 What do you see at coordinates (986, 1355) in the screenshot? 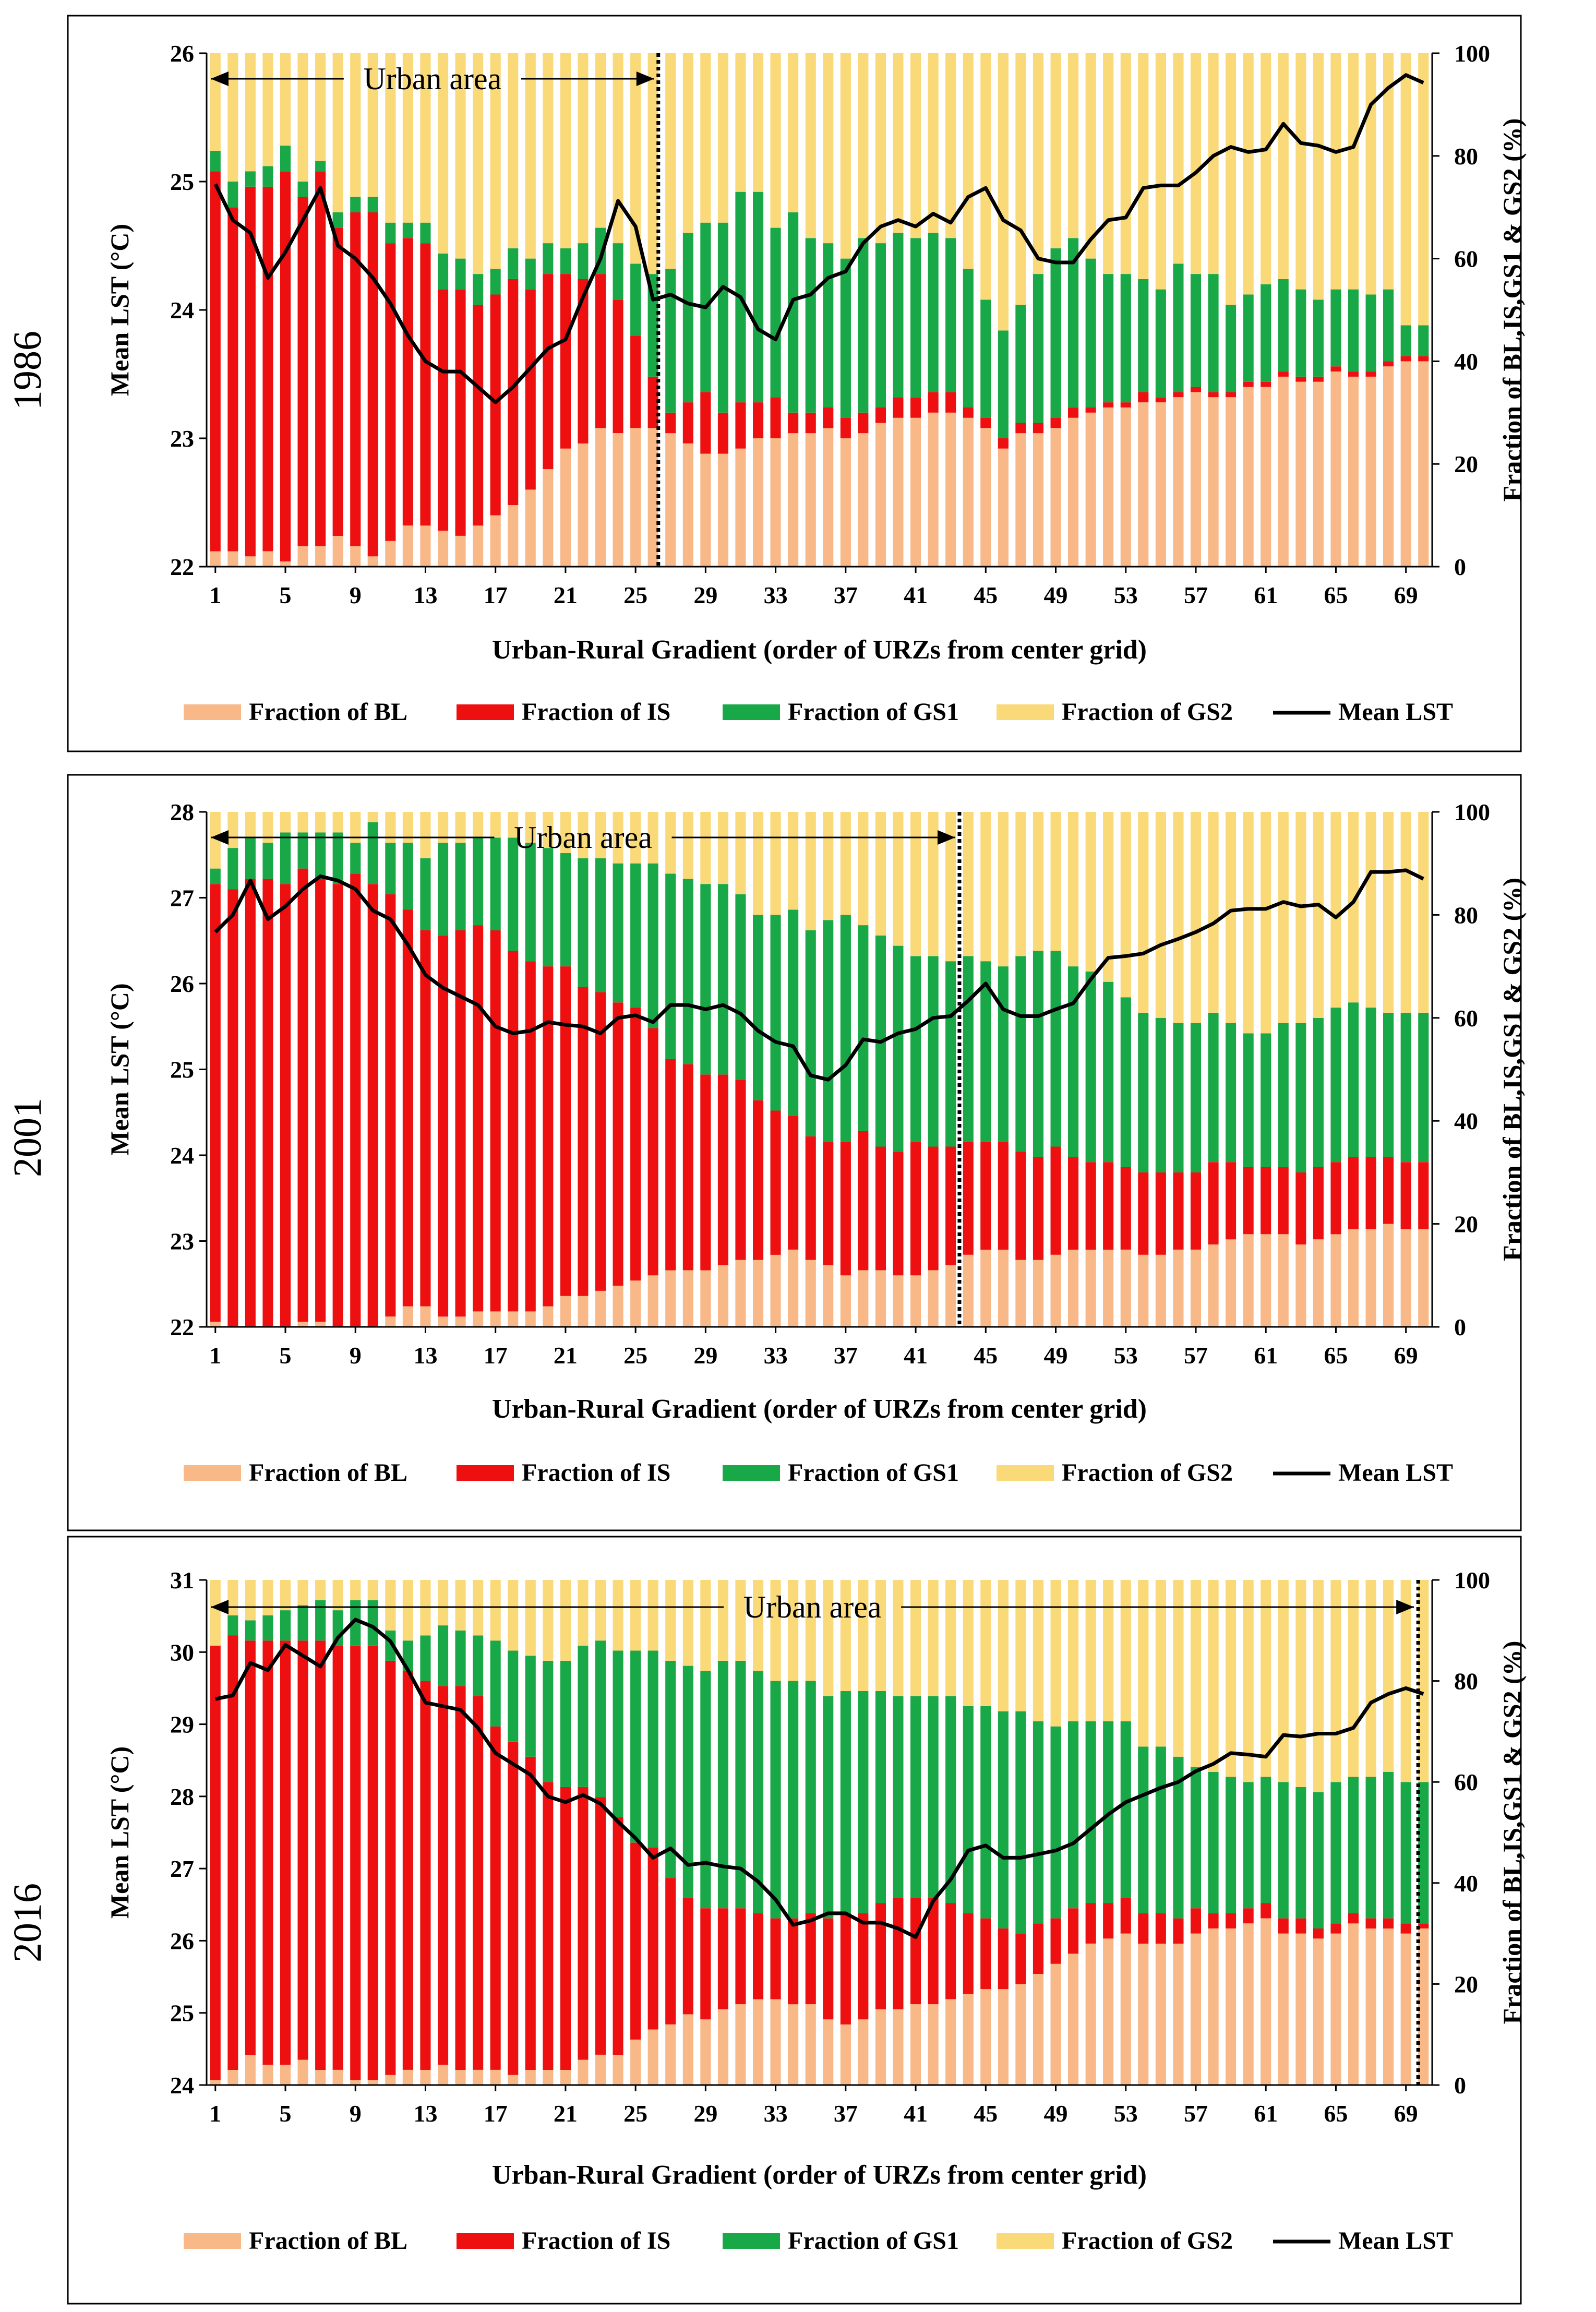
I see `x-tick-label: 45` at bounding box center [986, 1355].